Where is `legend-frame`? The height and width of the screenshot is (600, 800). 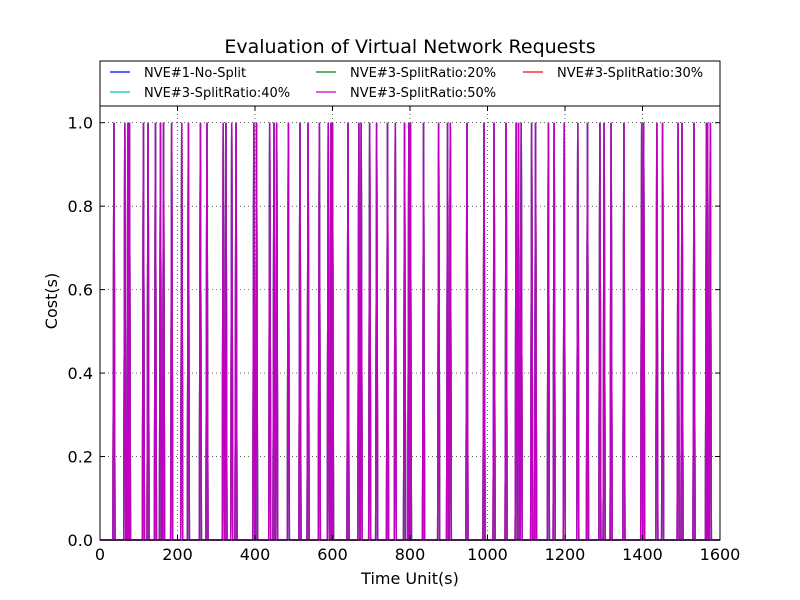
legend-frame is located at coordinates (410, 83).